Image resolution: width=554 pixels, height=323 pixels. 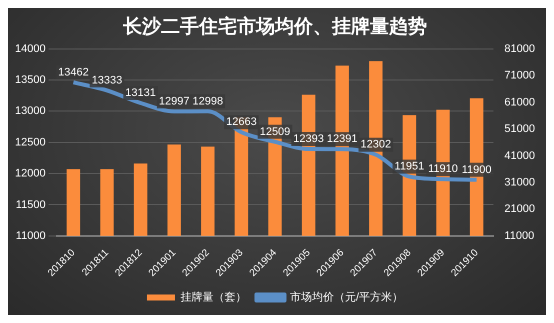 I want to click on data-label: 12391, so click(x=342, y=139).